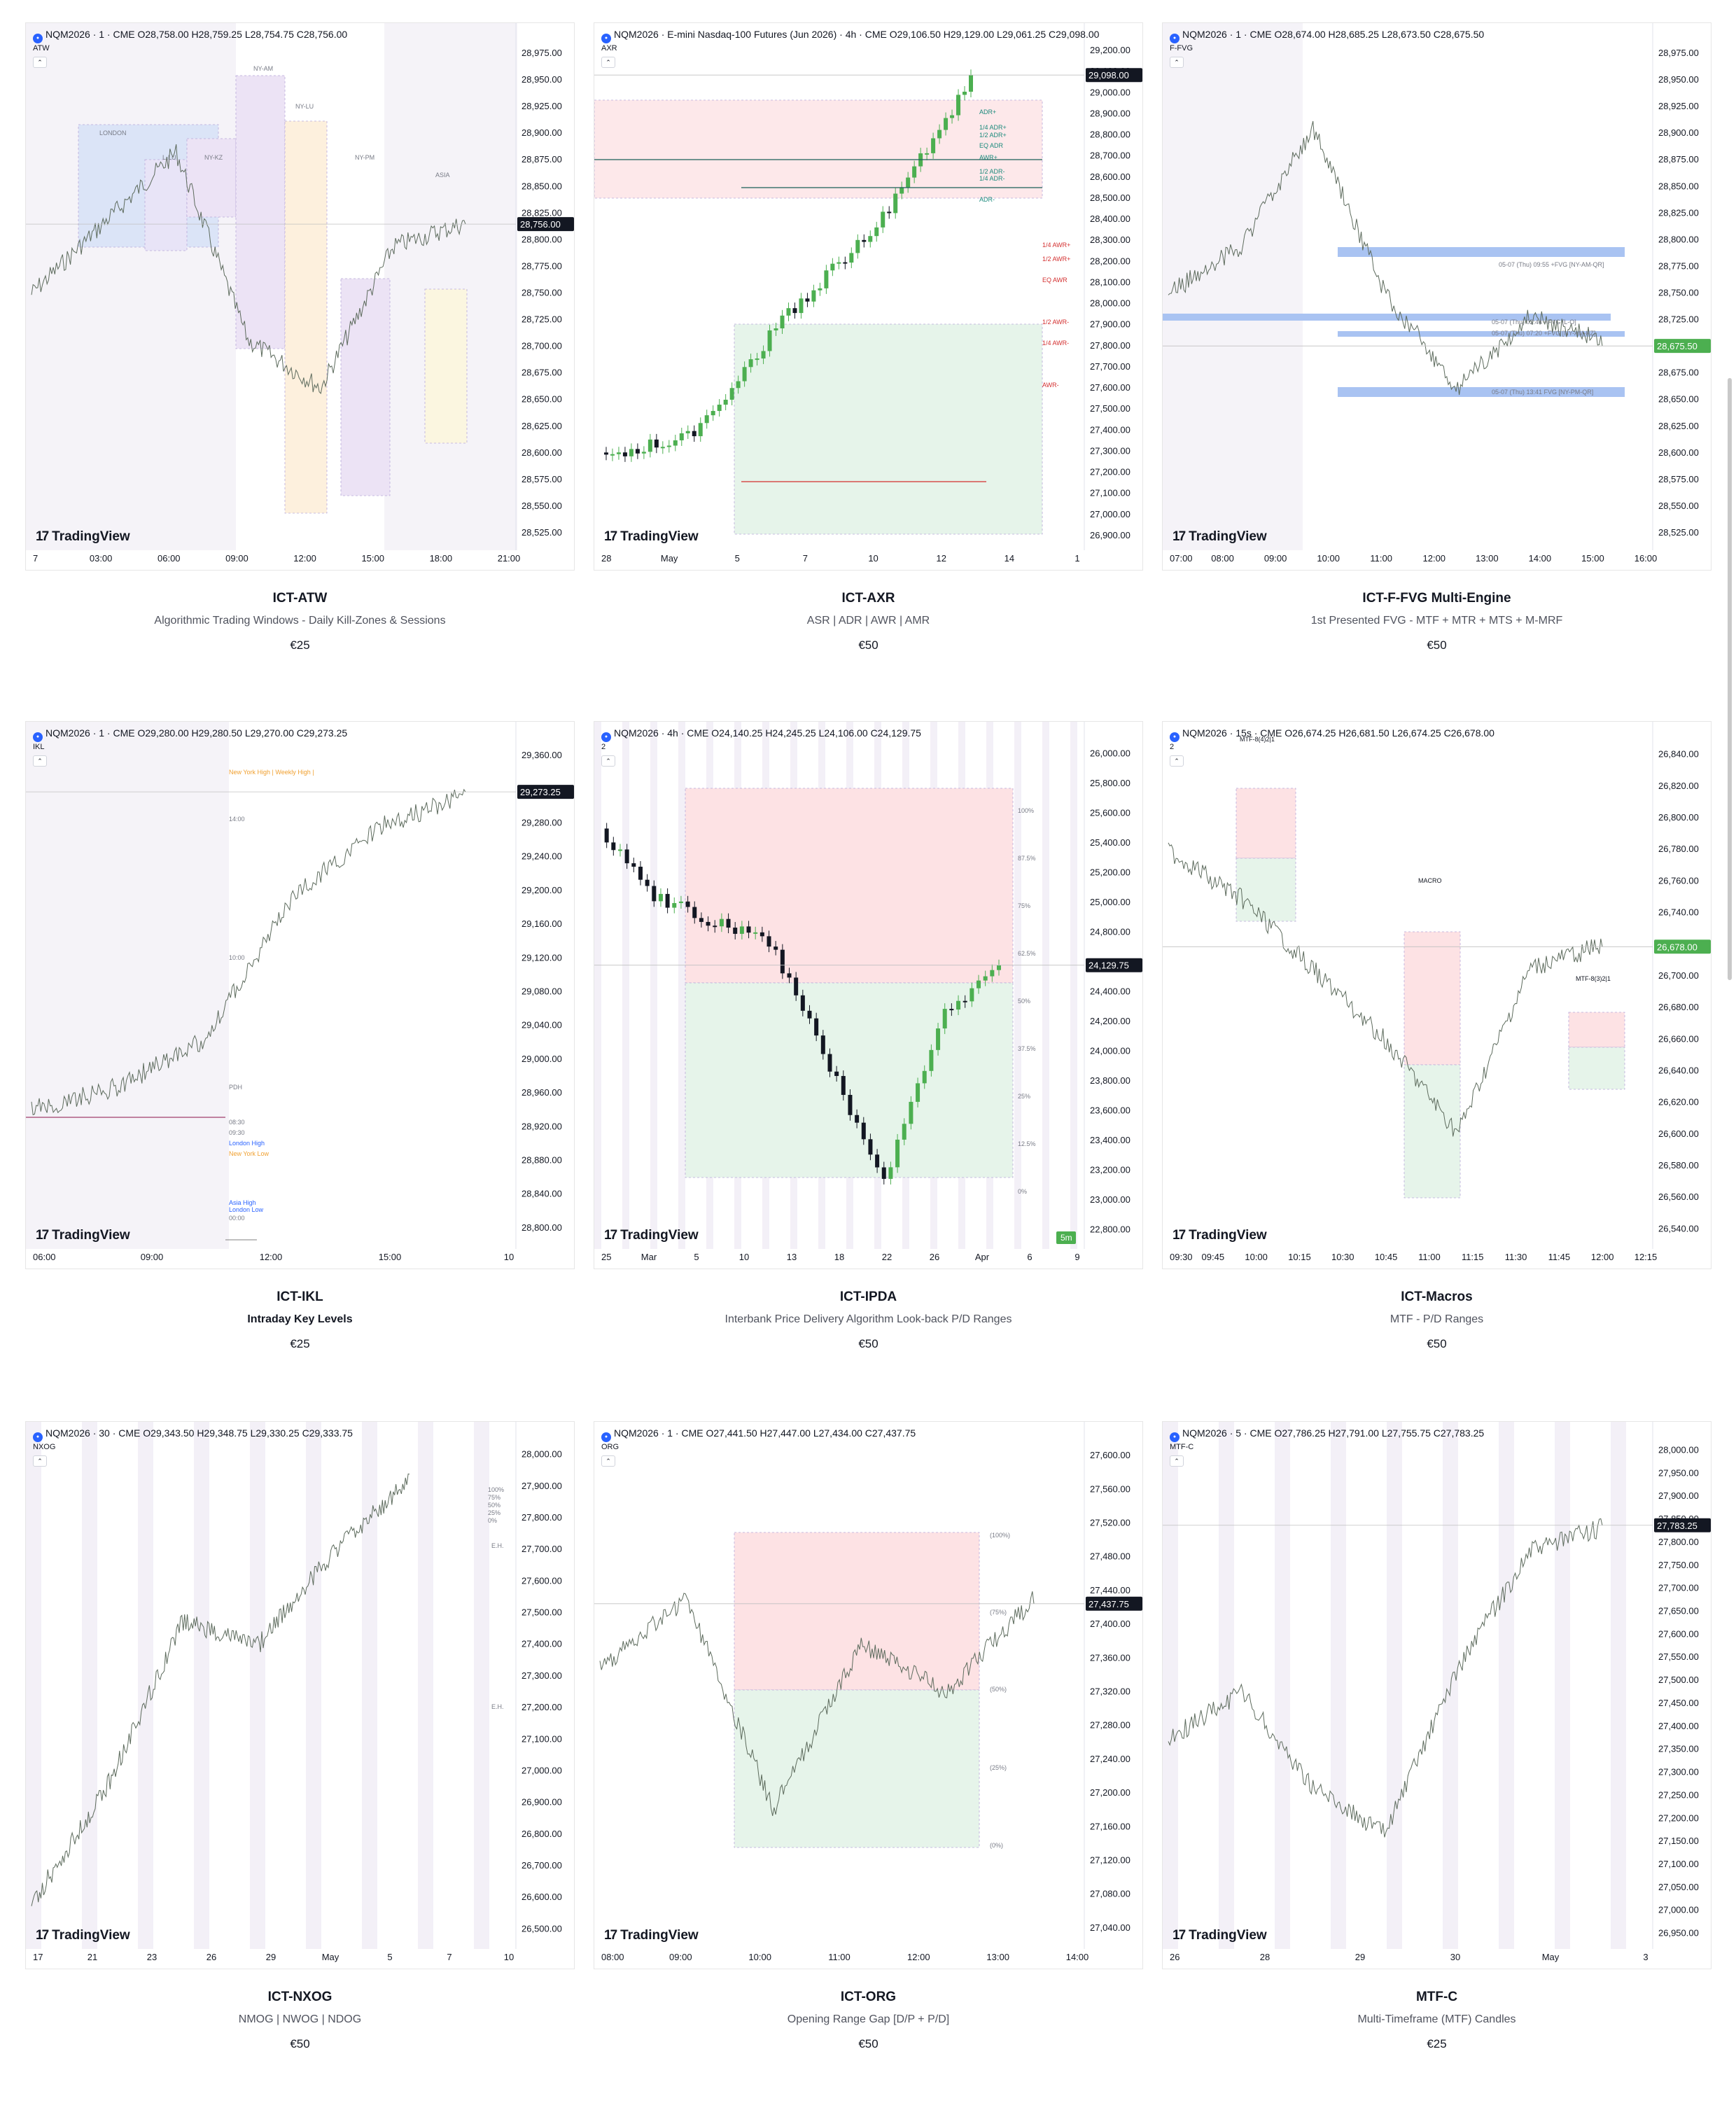 The width and height of the screenshot is (1736, 2117). What do you see at coordinates (1678, 1472) in the screenshot?
I see `y-axis-label: 27,950.00` at bounding box center [1678, 1472].